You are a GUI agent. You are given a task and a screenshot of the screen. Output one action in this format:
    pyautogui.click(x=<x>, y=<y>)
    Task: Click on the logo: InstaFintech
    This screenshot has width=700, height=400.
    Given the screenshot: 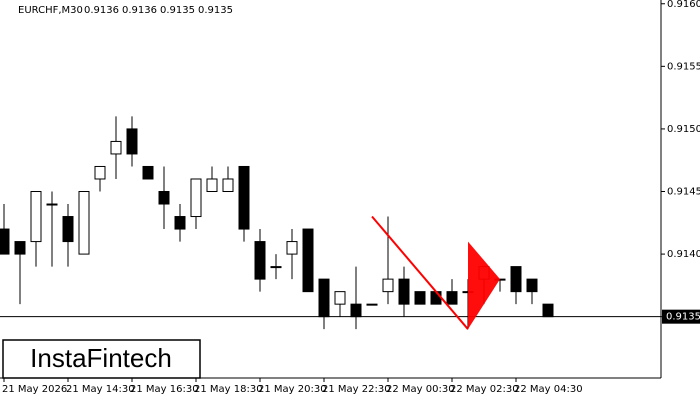 What is the action you would take?
    pyautogui.click(x=101, y=358)
    